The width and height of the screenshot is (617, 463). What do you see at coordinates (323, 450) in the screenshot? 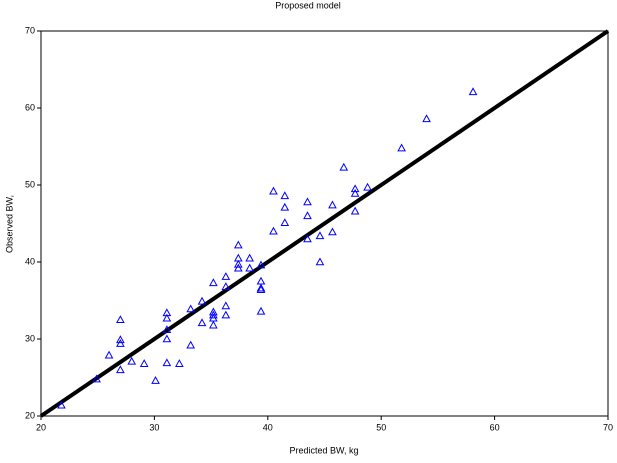
I see `x-axis-label: Predicted BW, kg` at bounding box center [323, 450].